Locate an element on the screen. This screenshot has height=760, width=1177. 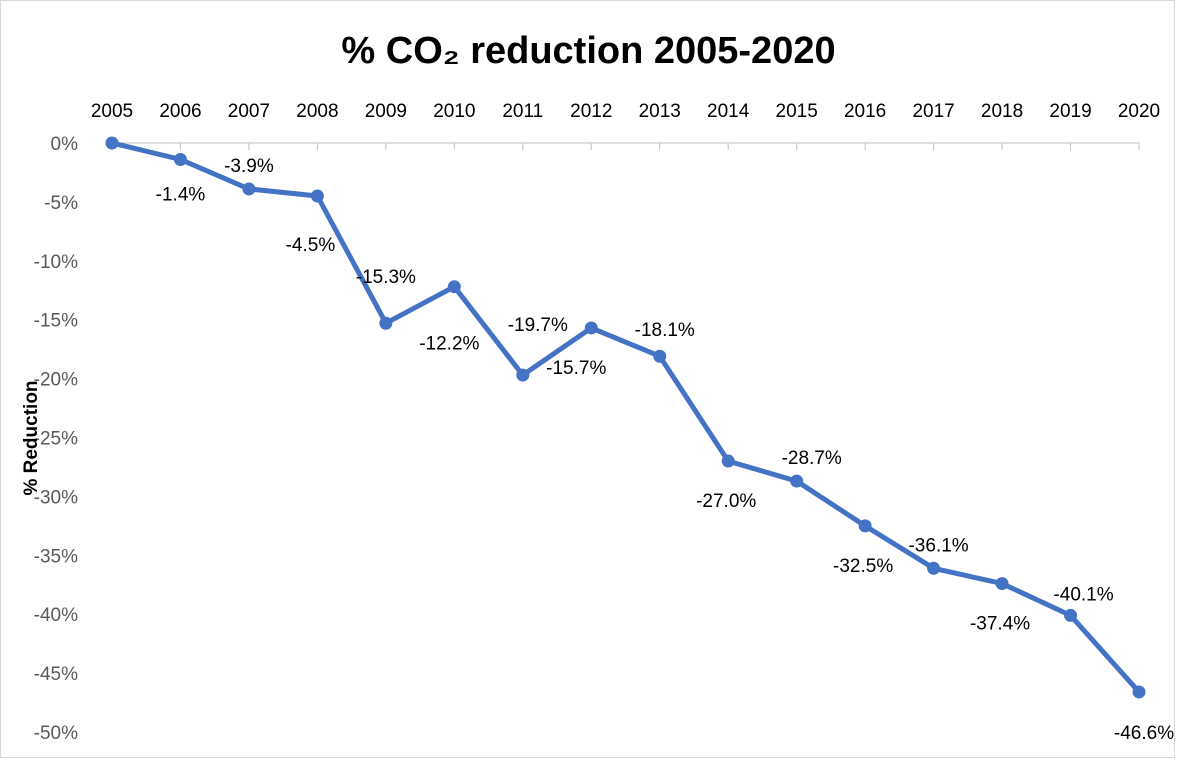
data-label: -40.1% is located at coordinates (1083, 594).